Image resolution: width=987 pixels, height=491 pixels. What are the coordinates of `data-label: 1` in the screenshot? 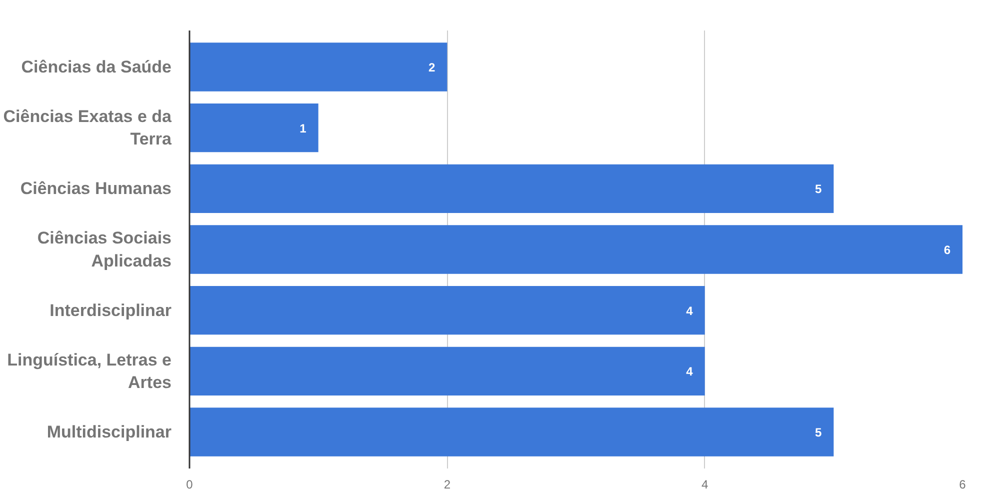 It's located at (303, 128).